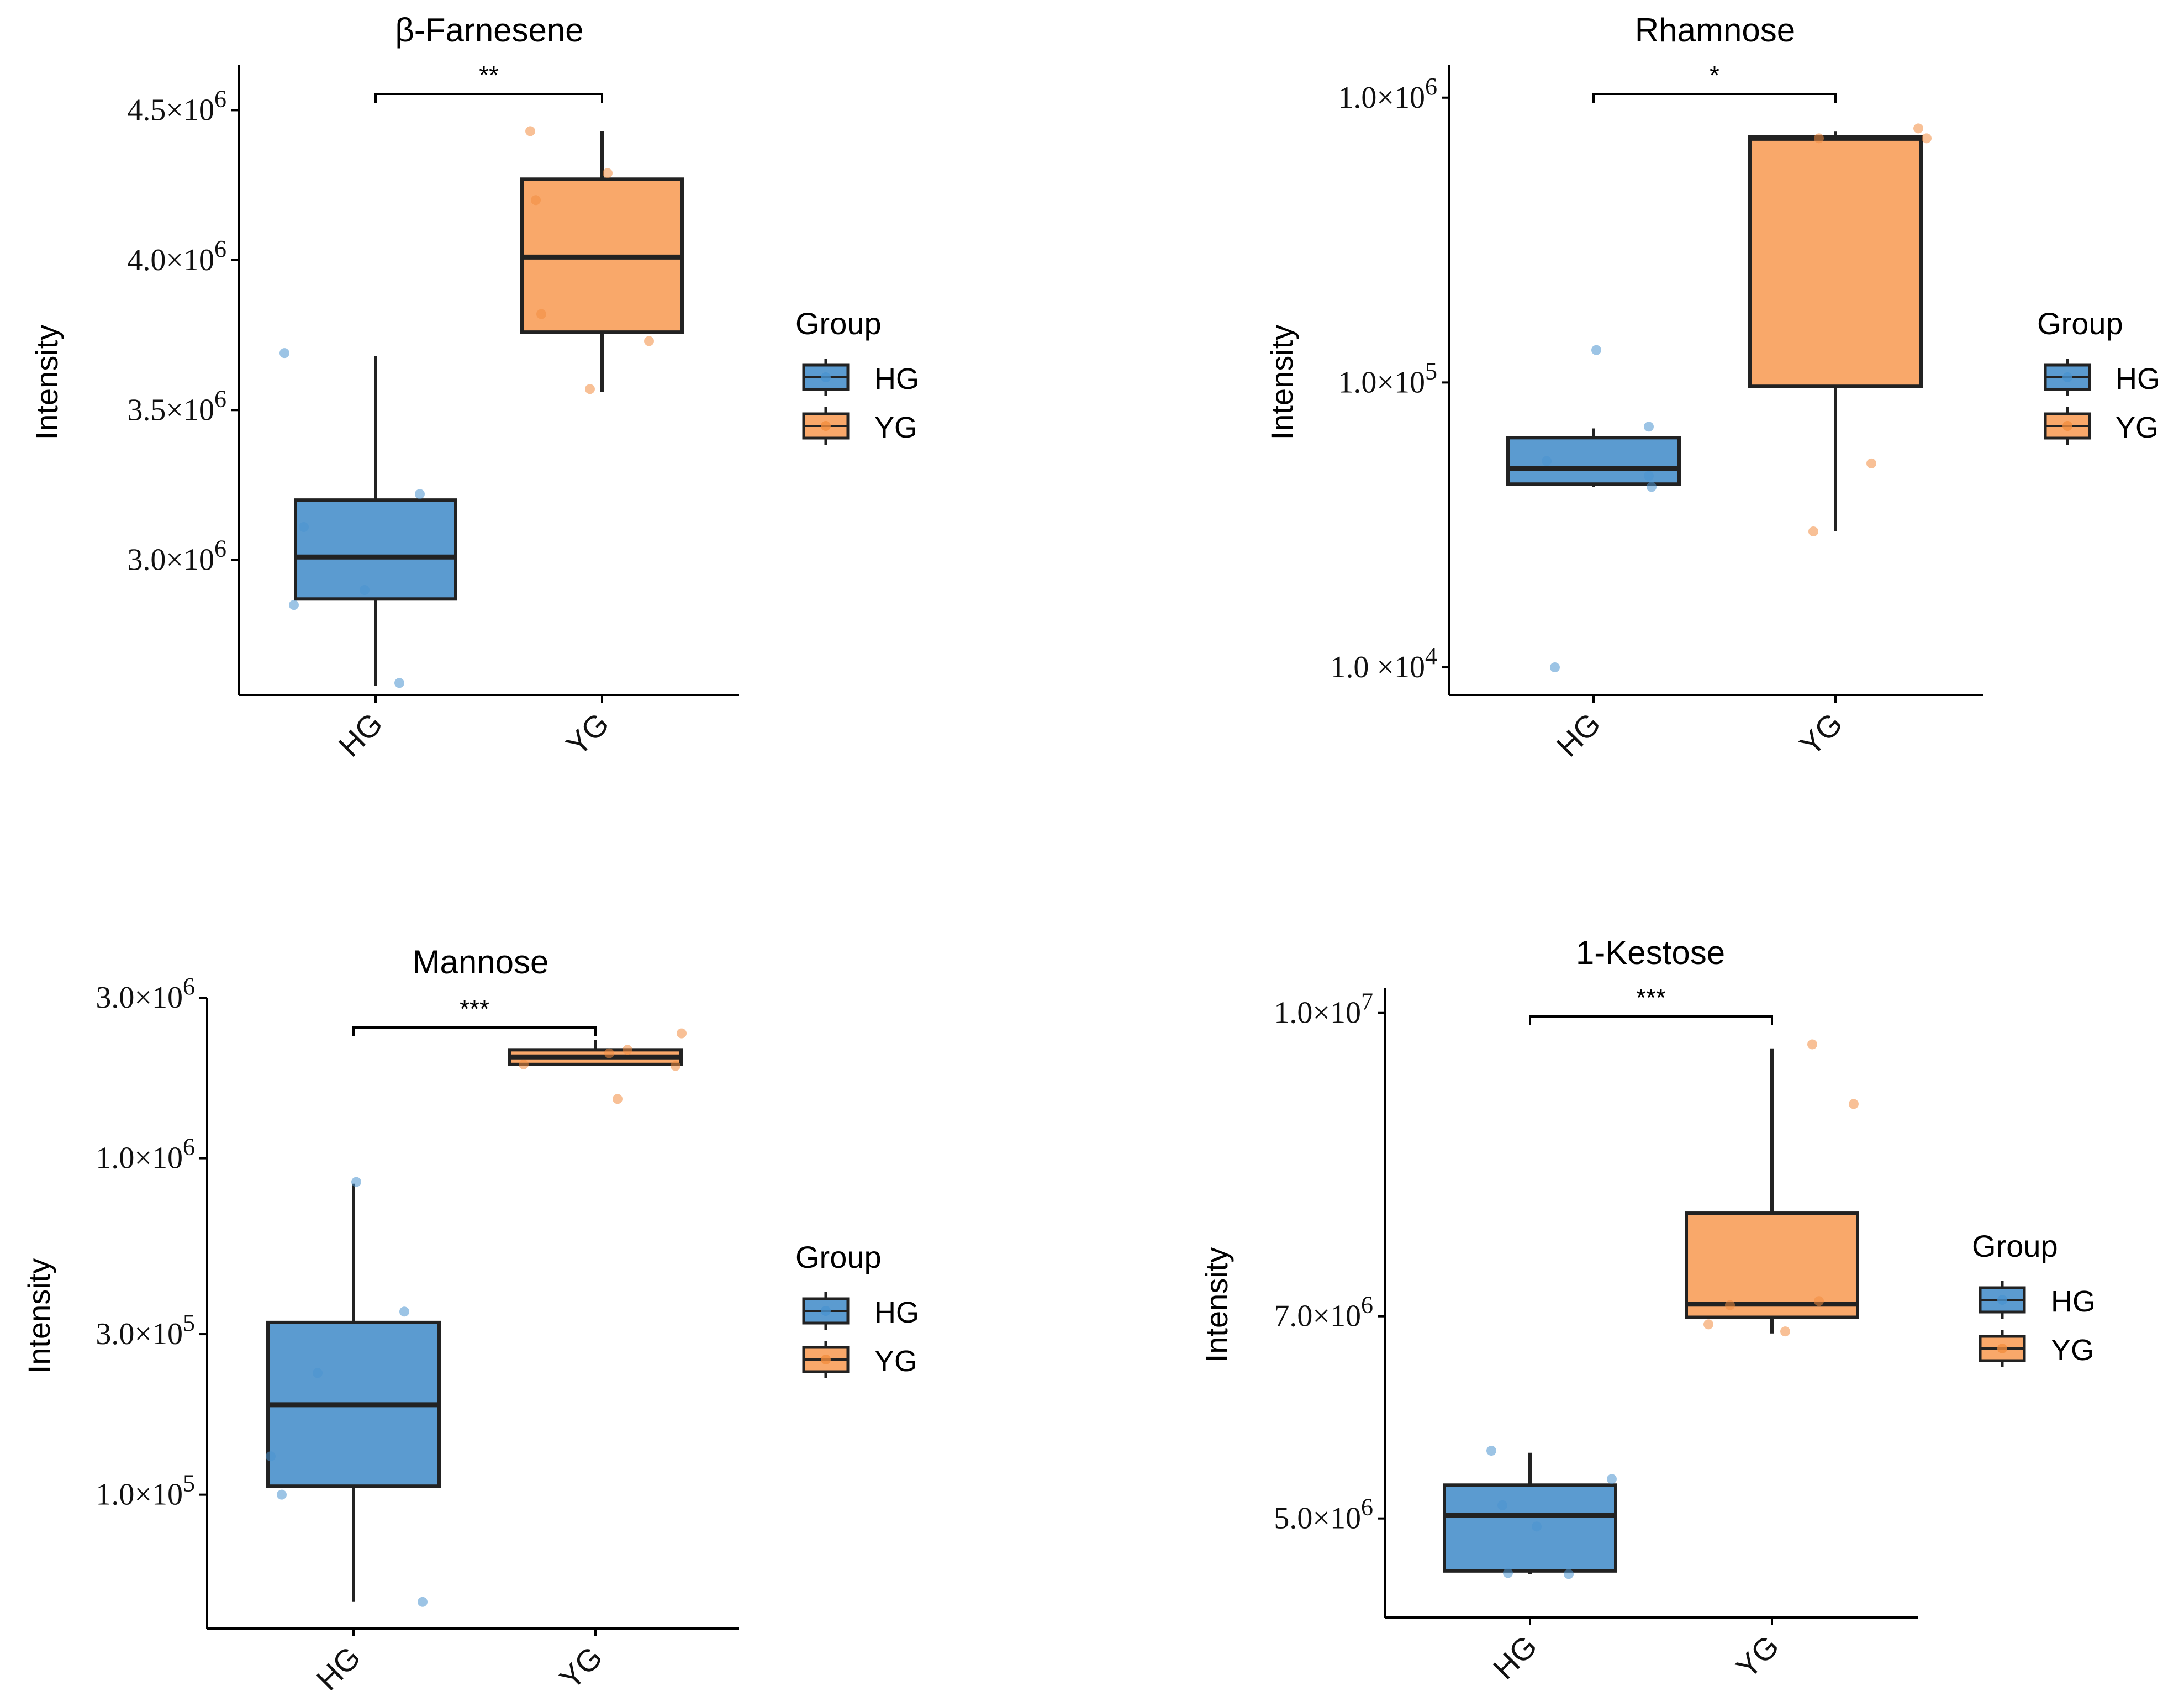  Describe the element at coordinates (1324, 1009) in the screenshot. I see `y-tick-label: 1.0×10⁷` at that location.